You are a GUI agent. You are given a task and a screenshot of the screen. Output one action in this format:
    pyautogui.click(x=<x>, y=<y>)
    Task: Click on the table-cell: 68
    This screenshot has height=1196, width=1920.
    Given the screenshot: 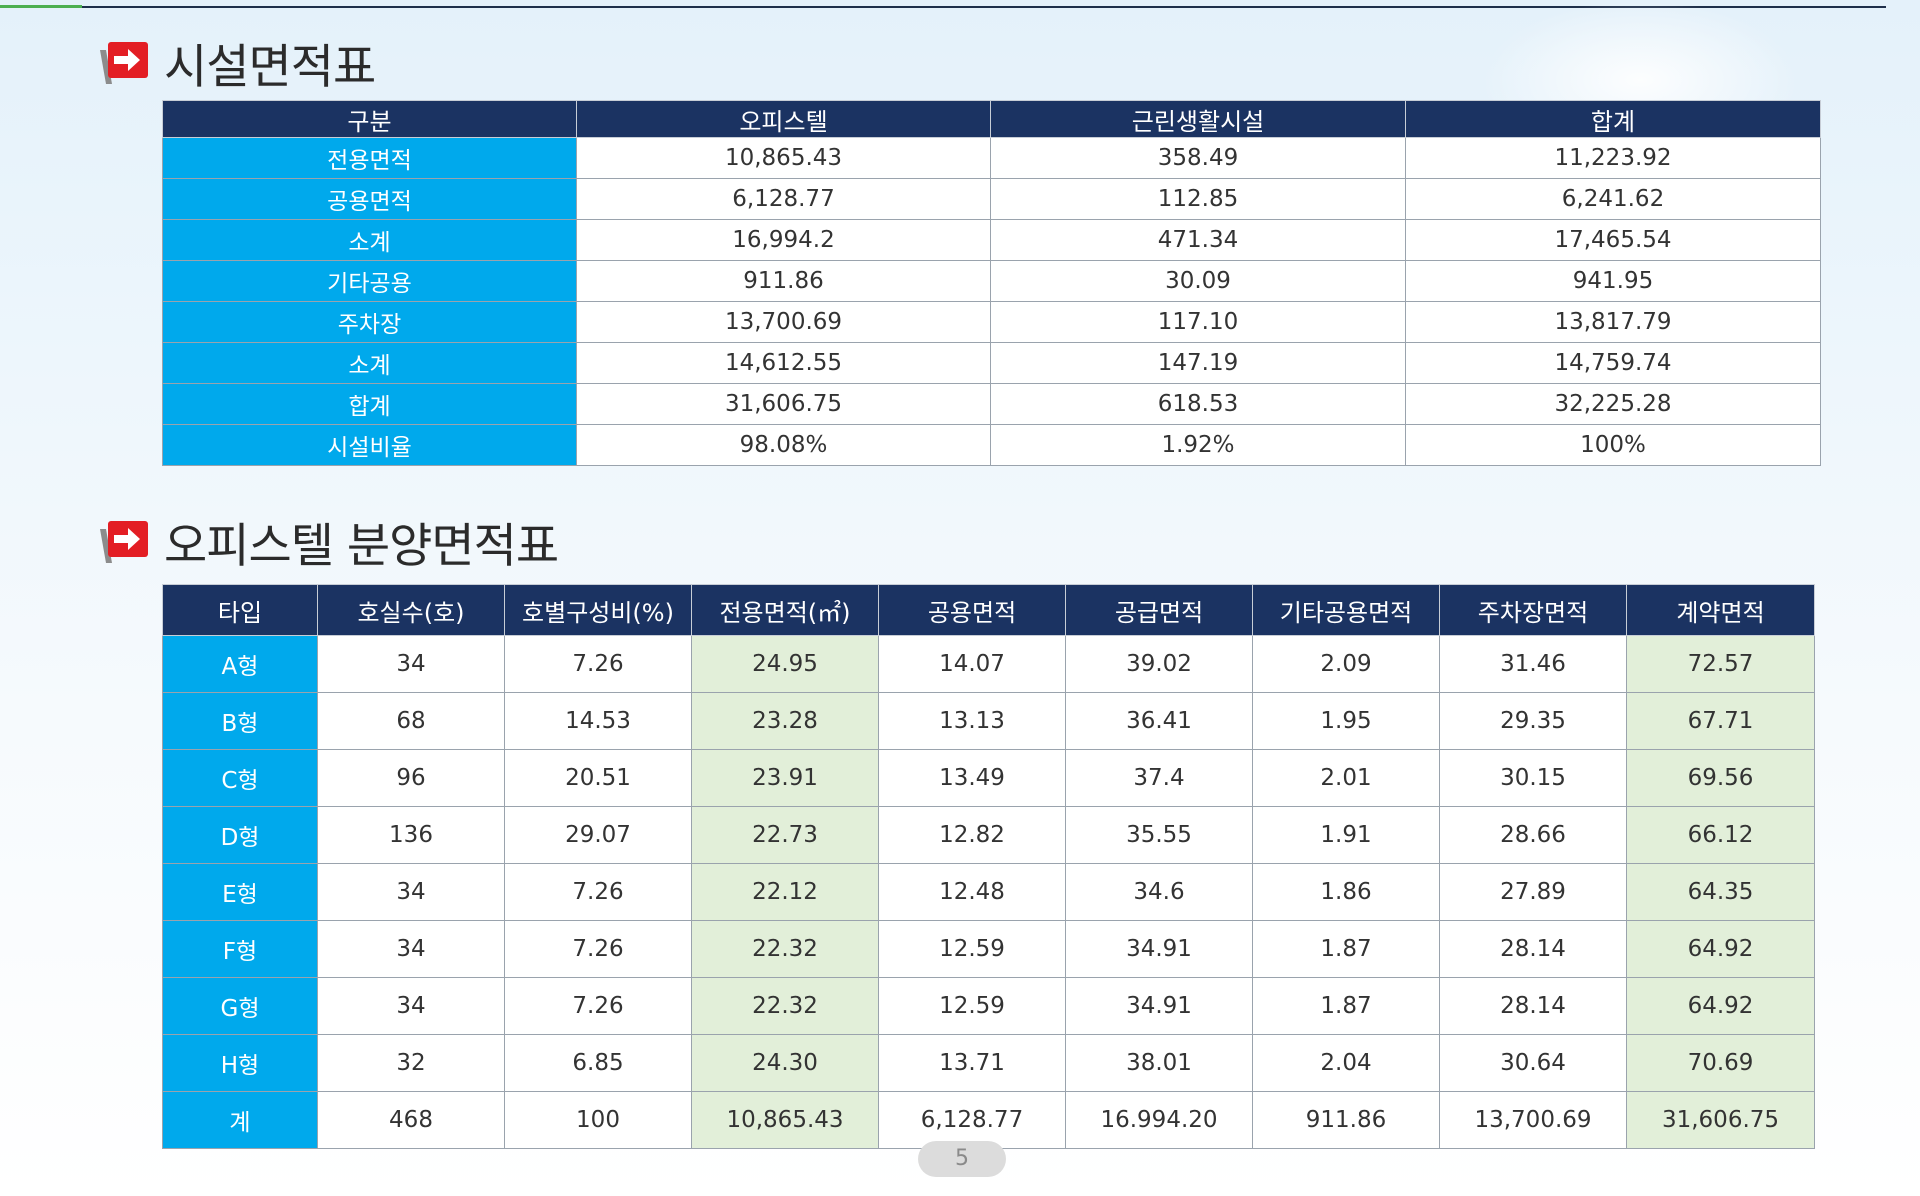 What is the action you would take?
    pyautogui.click(x=411, y=721)
    